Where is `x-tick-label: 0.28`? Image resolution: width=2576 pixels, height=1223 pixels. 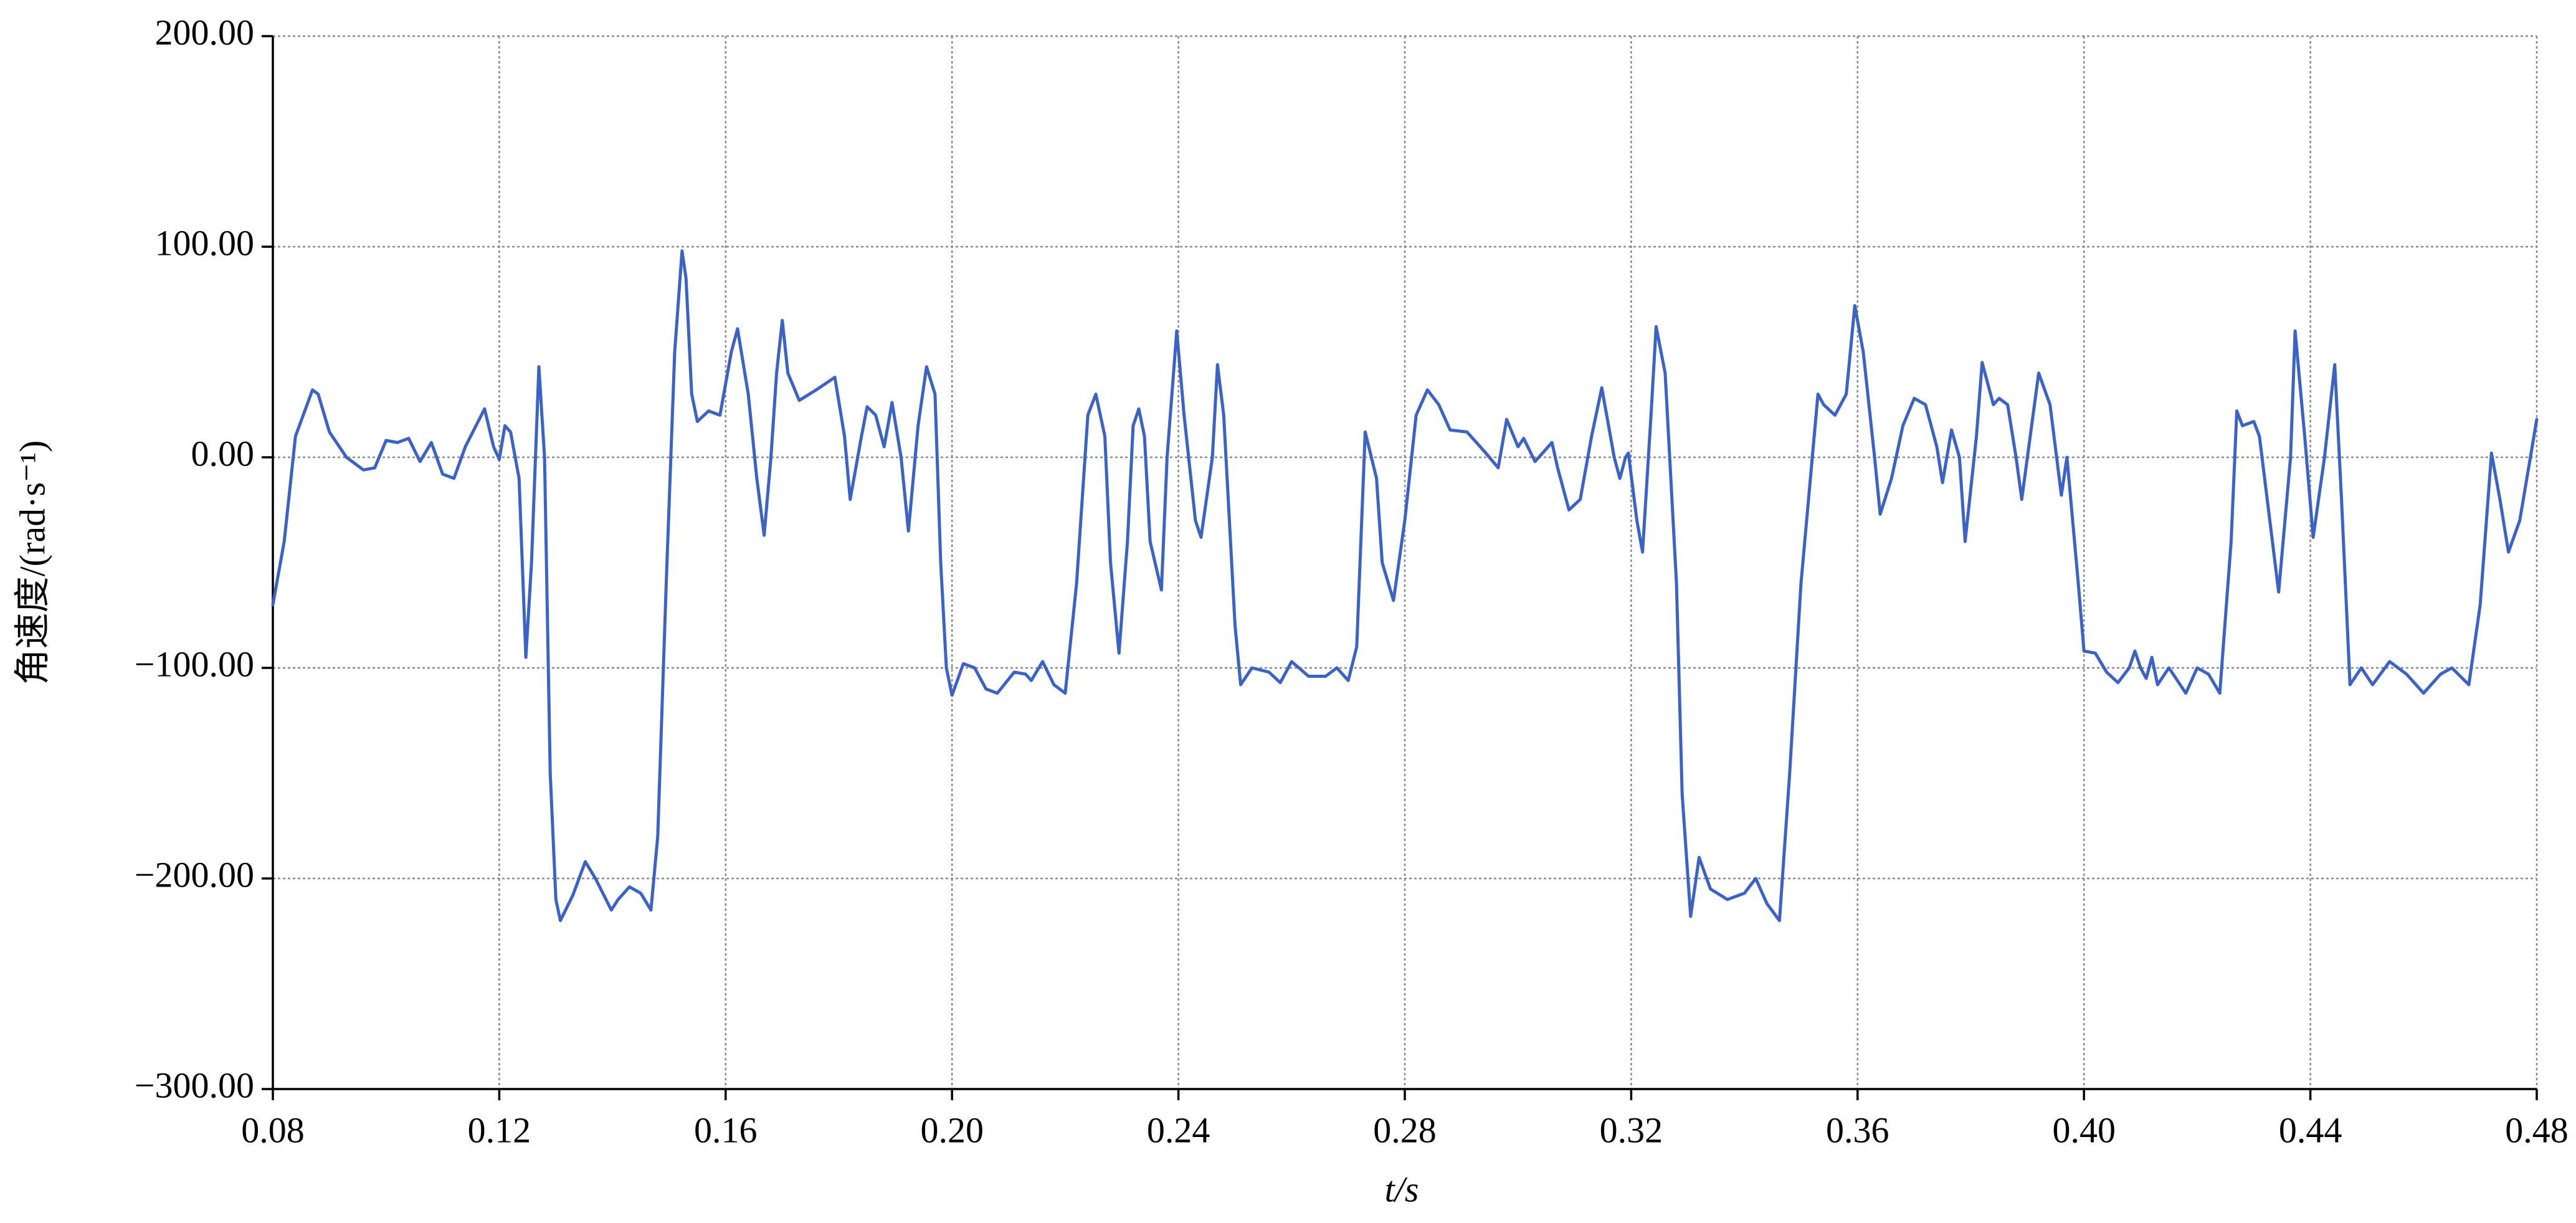 x-tick-label: 0.28 is located at coordinates (1405, 1130).